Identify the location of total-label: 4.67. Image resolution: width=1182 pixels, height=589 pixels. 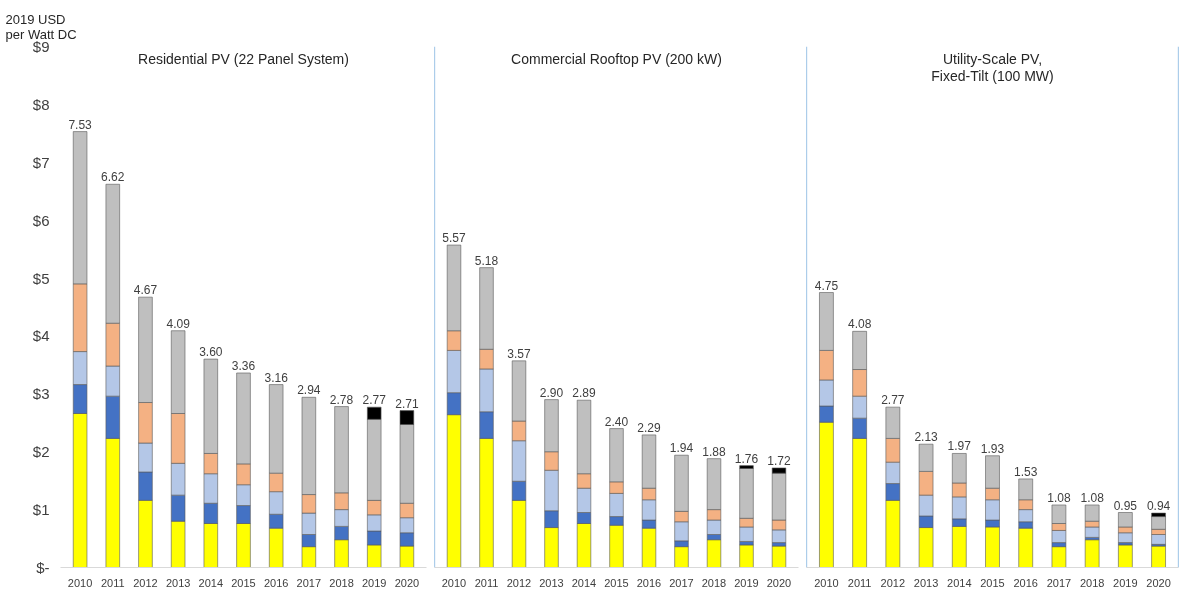
(145, 290).